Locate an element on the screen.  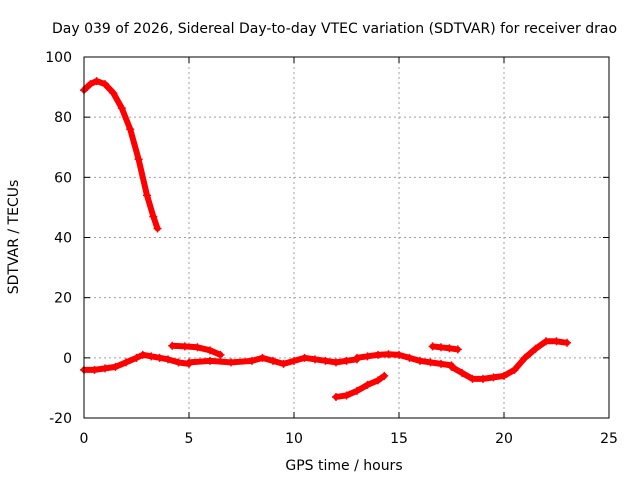
y-tick-label: 40 is located at coordinates (63, 239).